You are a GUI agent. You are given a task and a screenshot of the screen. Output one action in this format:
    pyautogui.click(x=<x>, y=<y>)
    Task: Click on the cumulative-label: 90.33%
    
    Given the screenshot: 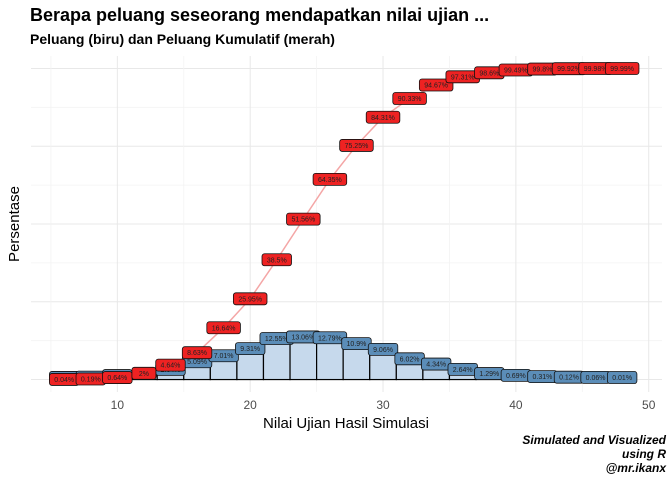 What is the action you would take?
    pyautogui.click(x=409, y=98)
    